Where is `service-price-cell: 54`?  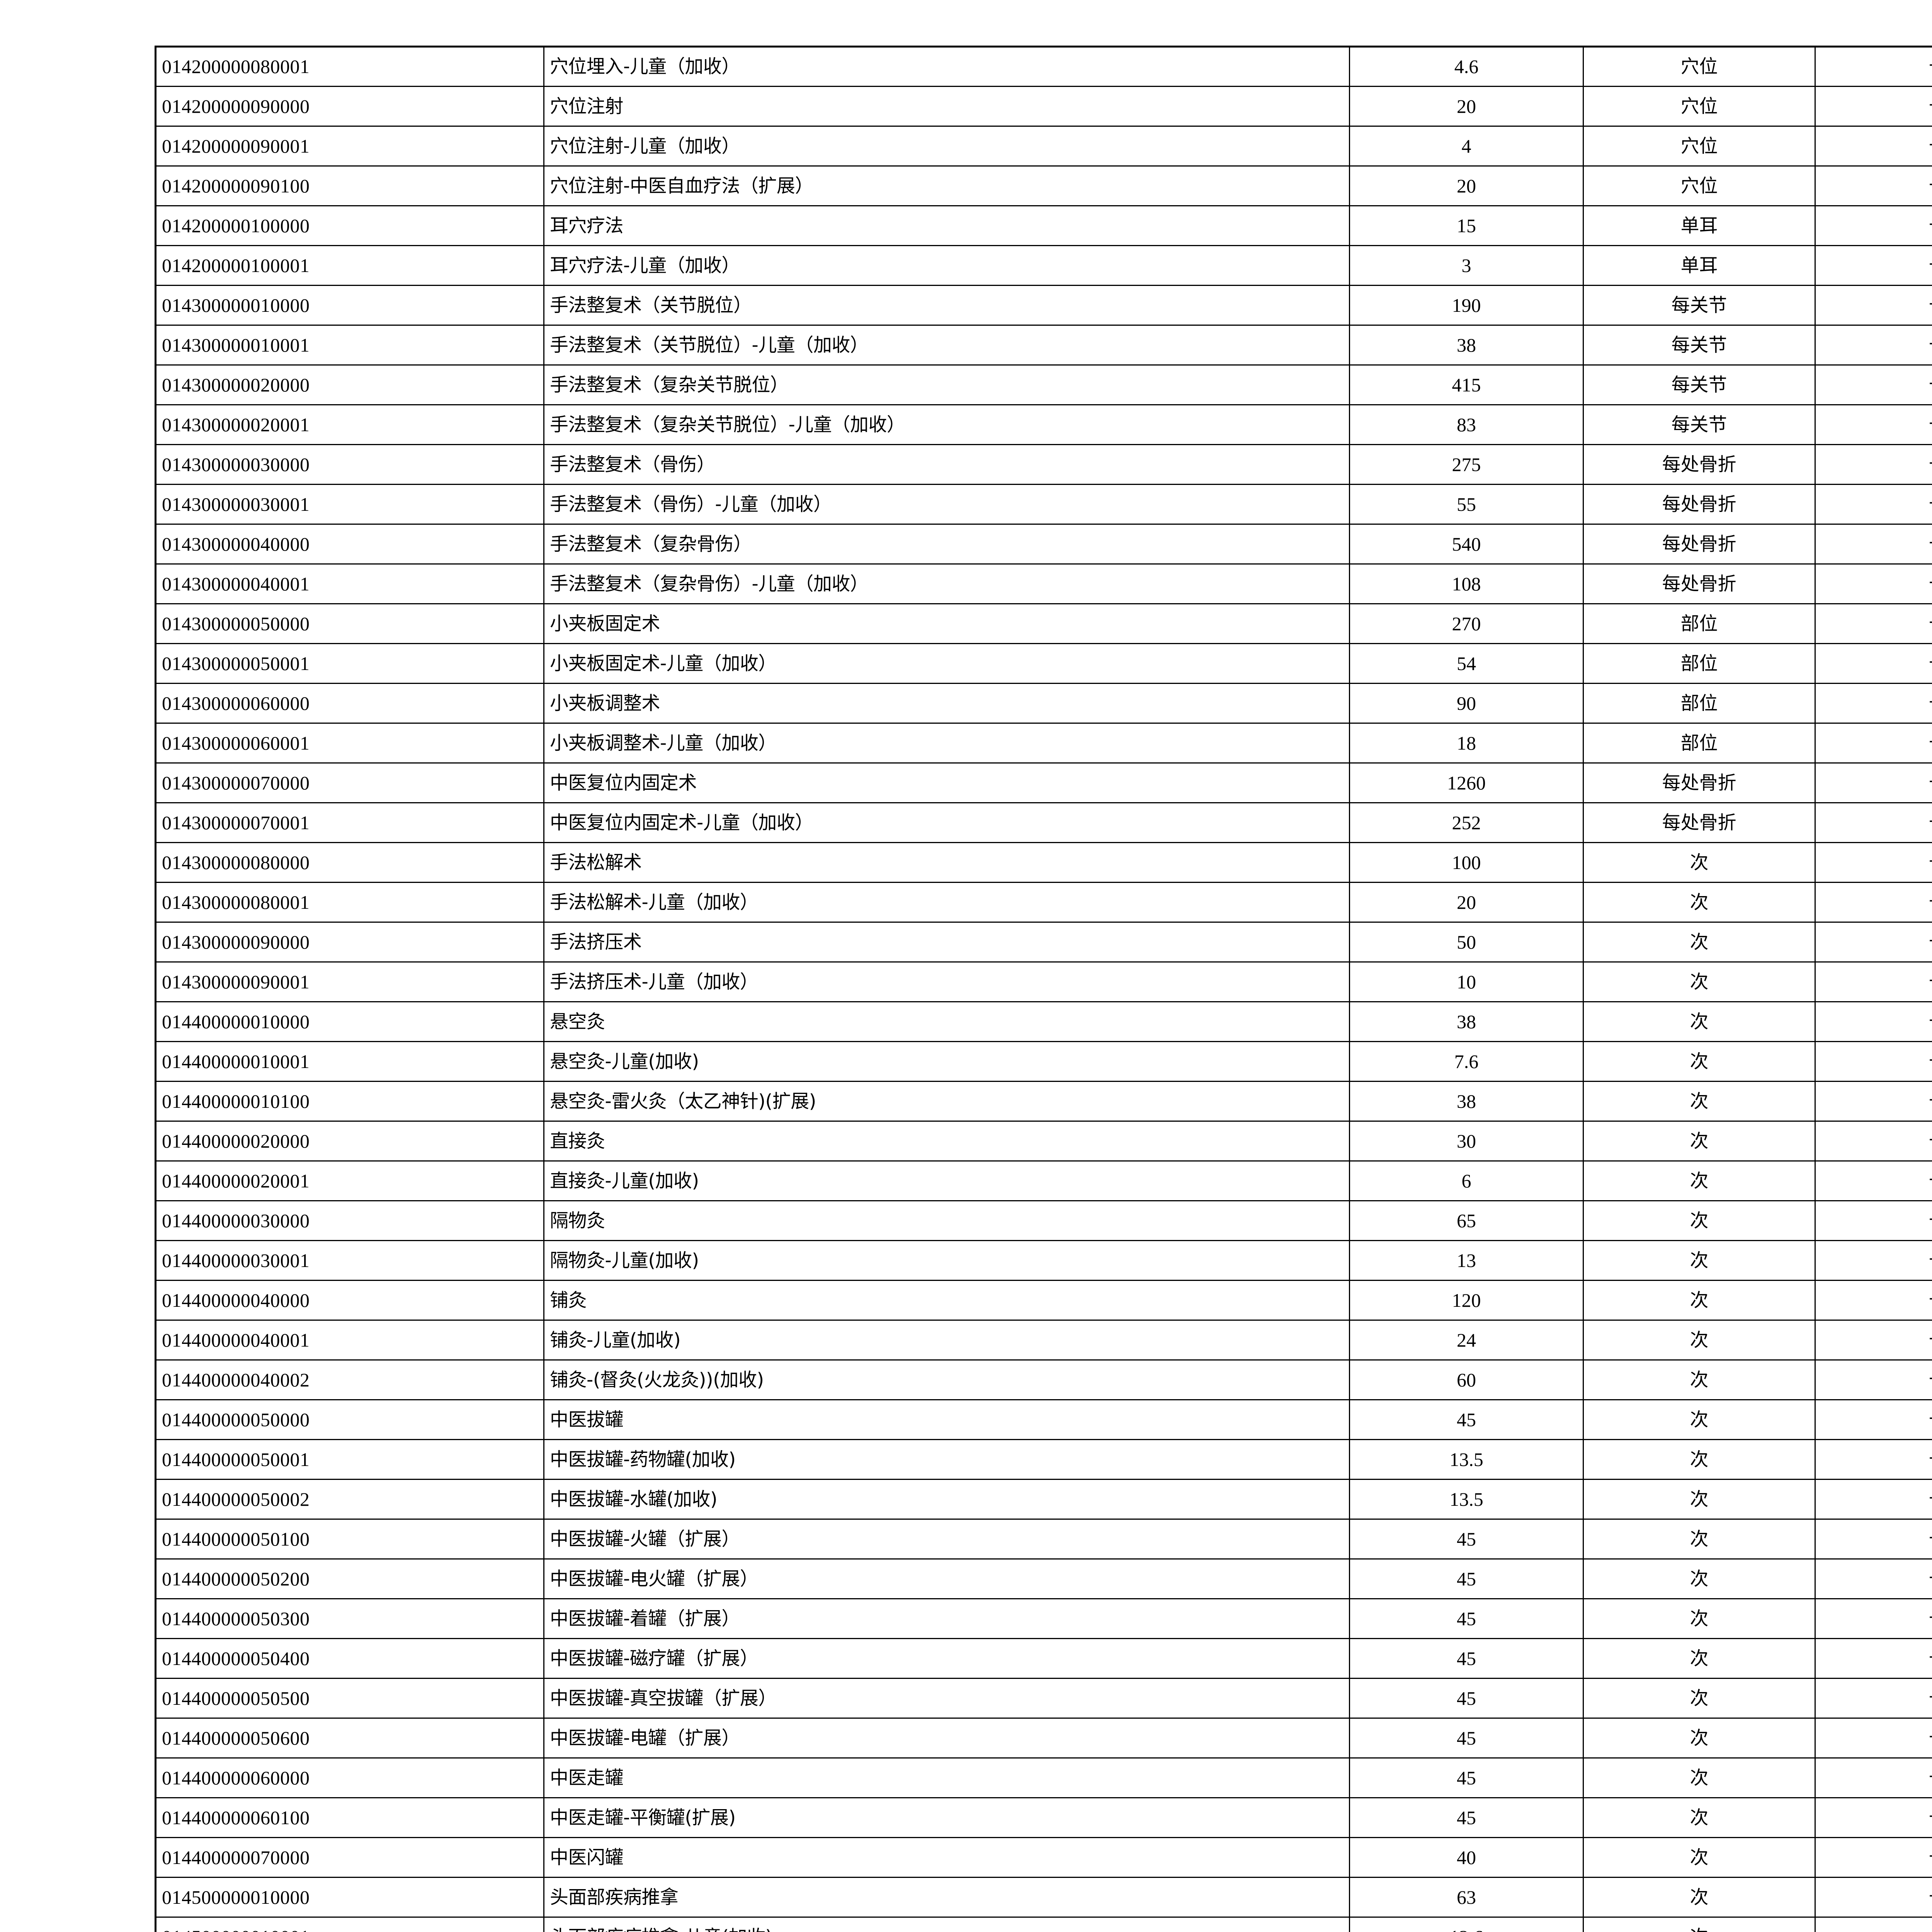 service-price-cell: 54 is located at coordinates (1467, 663).